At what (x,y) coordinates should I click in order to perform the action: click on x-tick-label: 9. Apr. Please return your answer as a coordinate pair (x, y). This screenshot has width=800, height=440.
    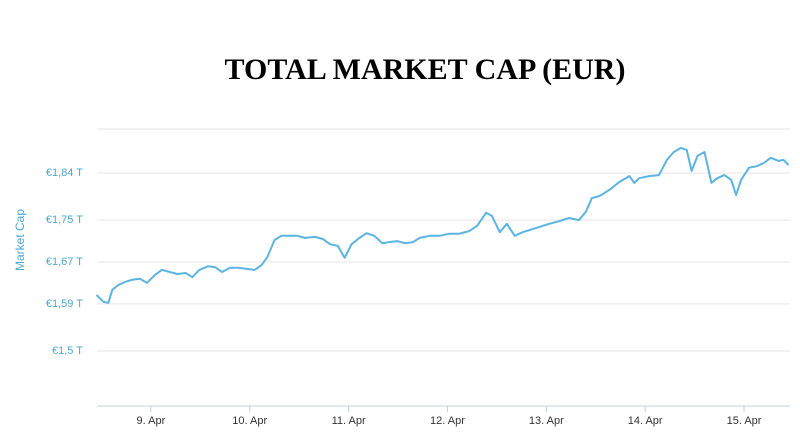
    Looking at the image, I should click on (151, 421).